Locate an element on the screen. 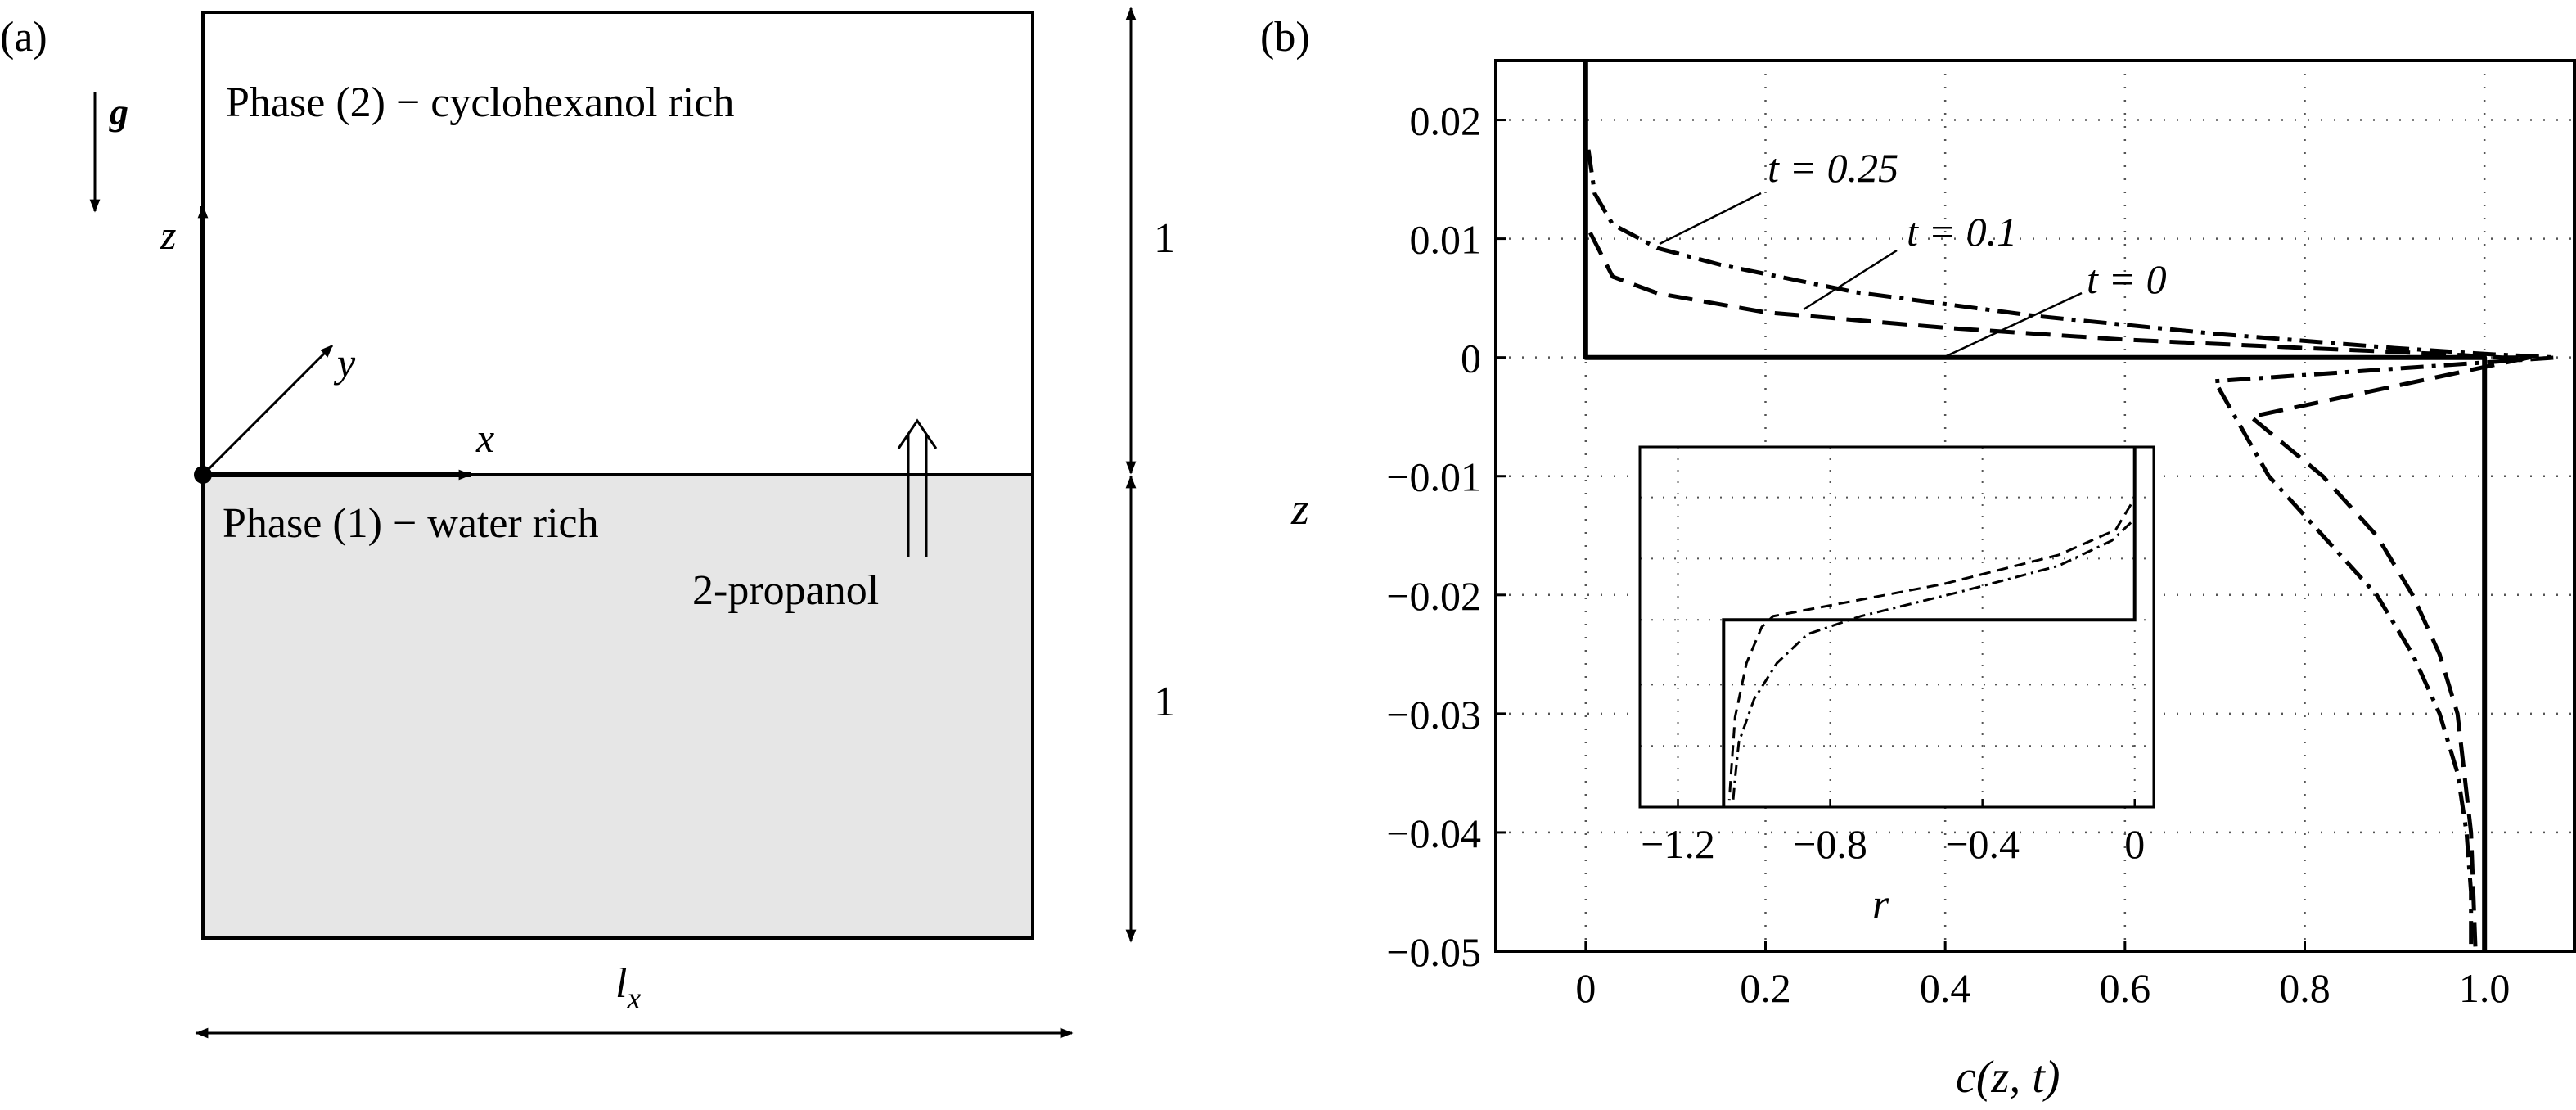  x-tick-label: 0.8 is located at coordinates (2305, 988).